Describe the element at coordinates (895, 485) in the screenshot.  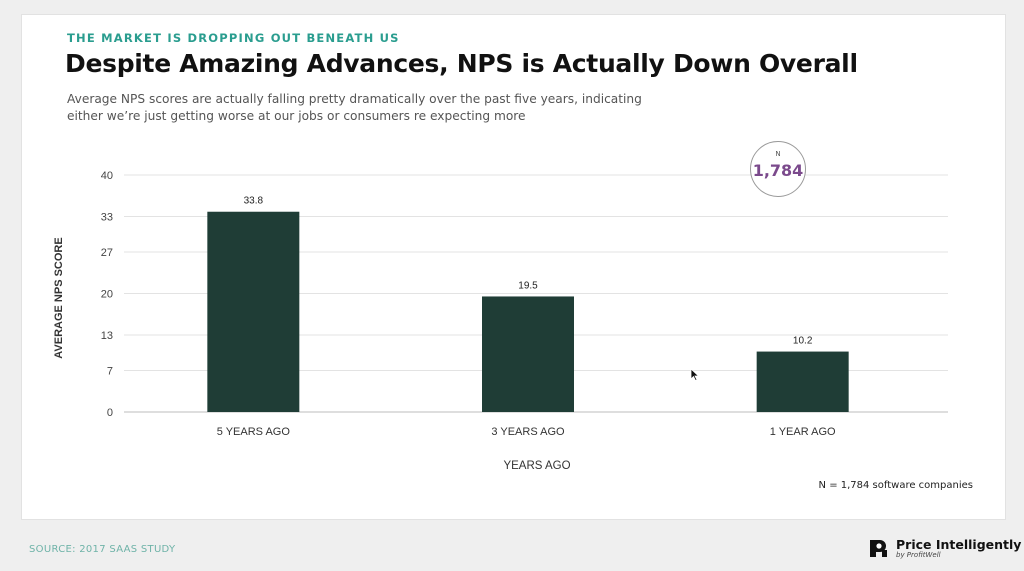
I see `chart-footnote: N = 1,784 software companies` at that location.